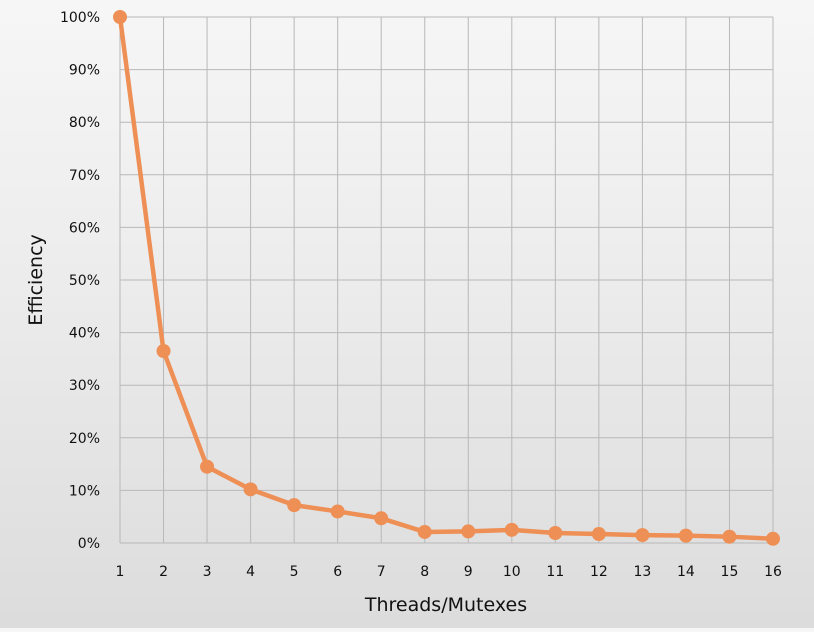 This screenshot has height=632, width=814. I want to click on x-tick-label: 4, so click(250, 572).